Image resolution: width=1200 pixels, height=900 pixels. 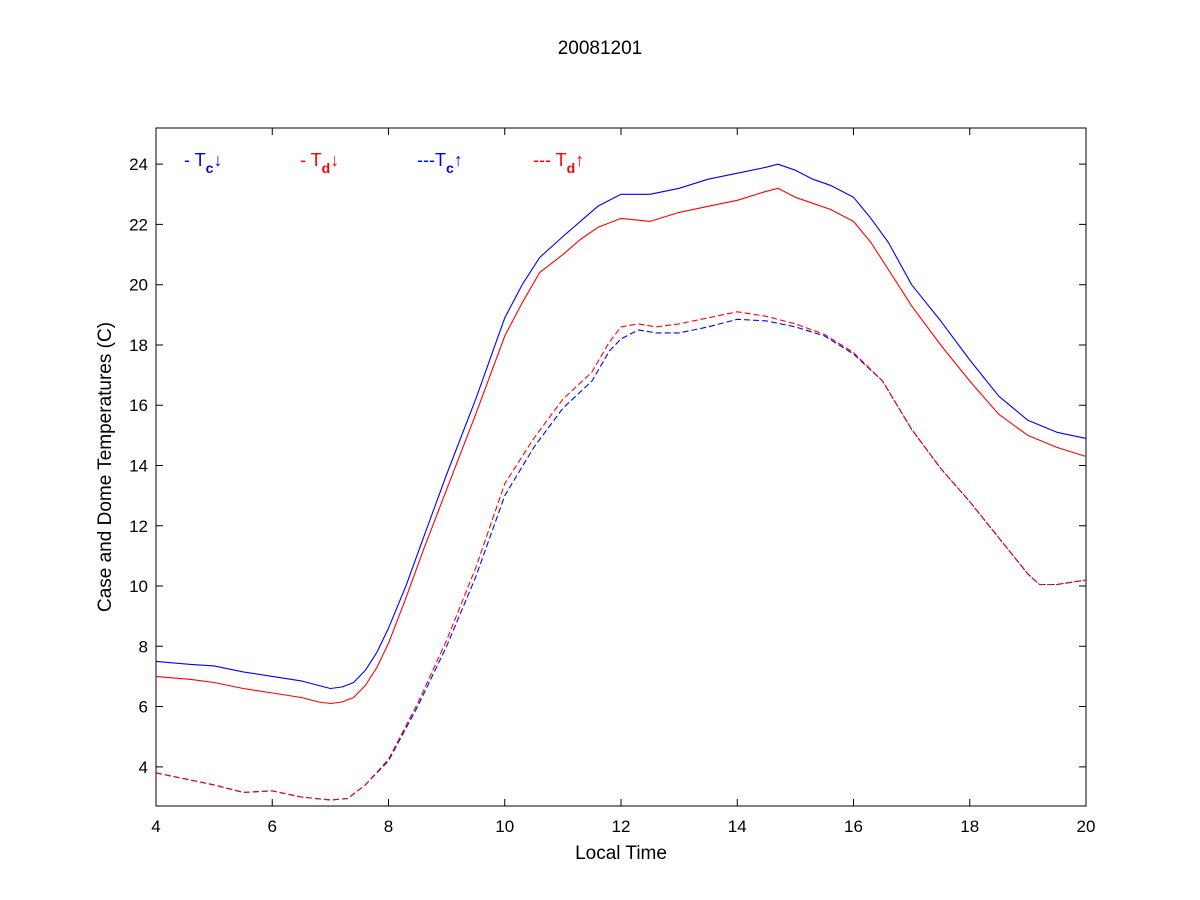 I want to click on y-tick-label: 24, so click(x=138, y=164).